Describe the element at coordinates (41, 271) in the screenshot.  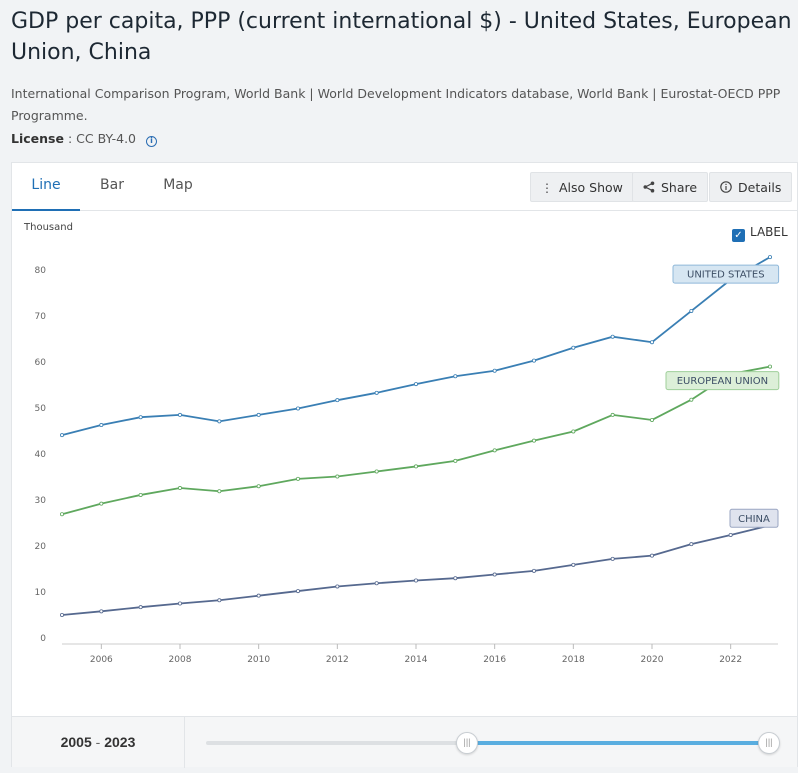
I see `y-tick-label: 80` at that location.